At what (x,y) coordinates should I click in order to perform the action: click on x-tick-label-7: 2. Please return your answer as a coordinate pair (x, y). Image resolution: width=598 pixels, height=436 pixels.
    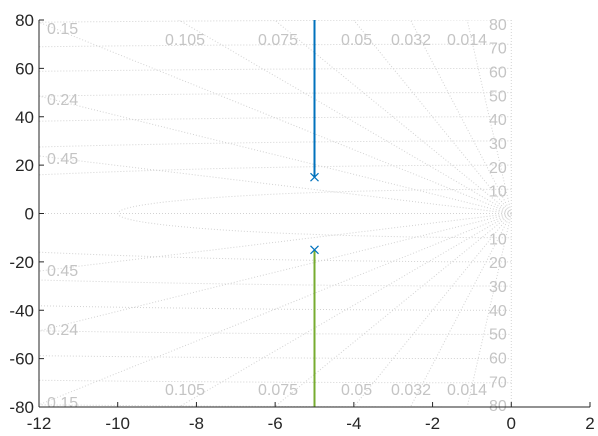
    Looking at the image, I should click on (589, 423).